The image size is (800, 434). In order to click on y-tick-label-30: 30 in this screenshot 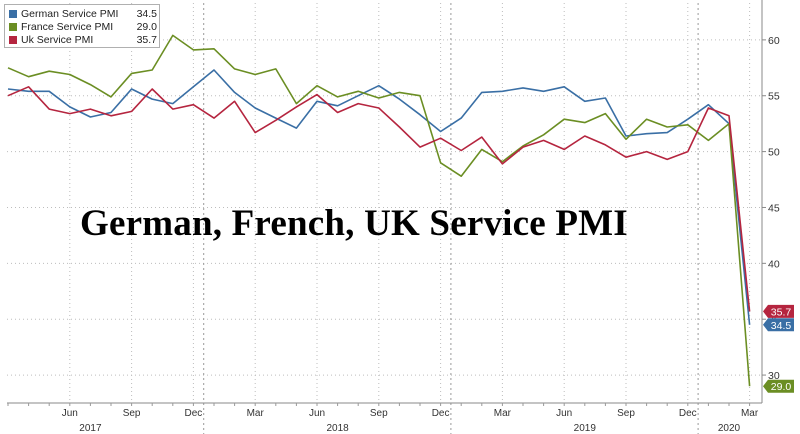, I will do `click(774, 376)`.